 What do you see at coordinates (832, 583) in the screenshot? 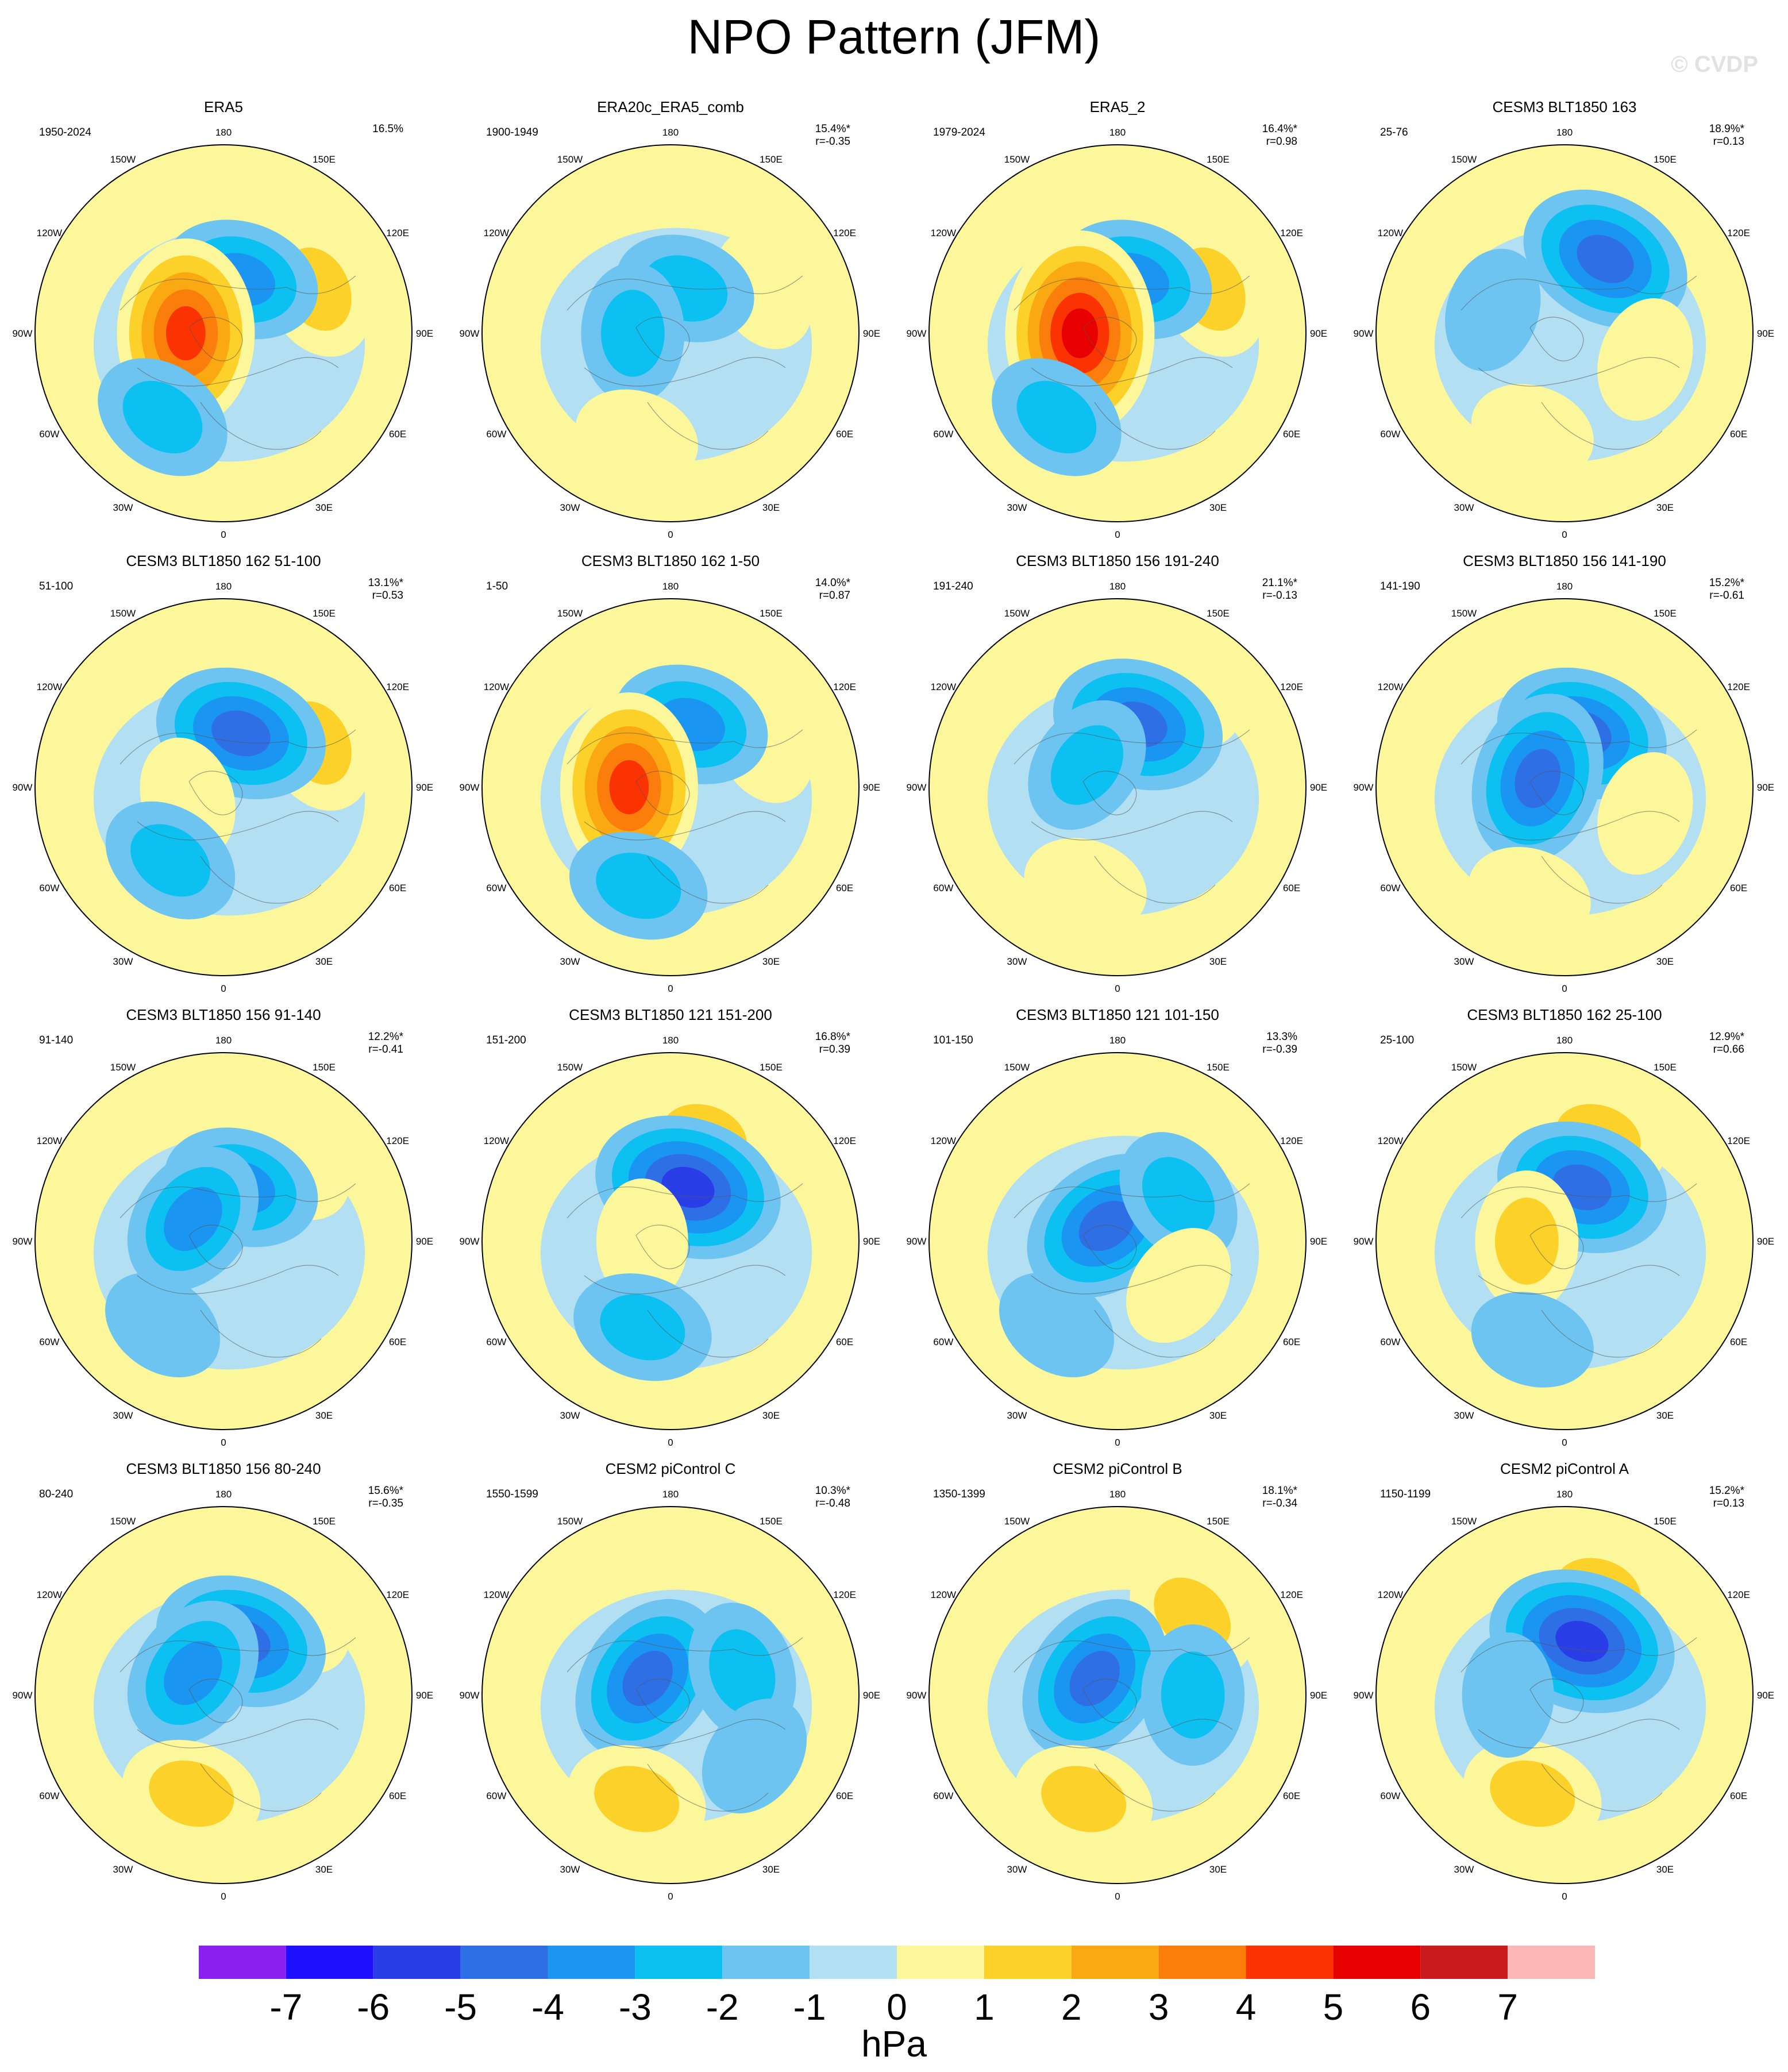
I see `panel-variance-pct: 14.0%*` at bounding box center [832, 583].